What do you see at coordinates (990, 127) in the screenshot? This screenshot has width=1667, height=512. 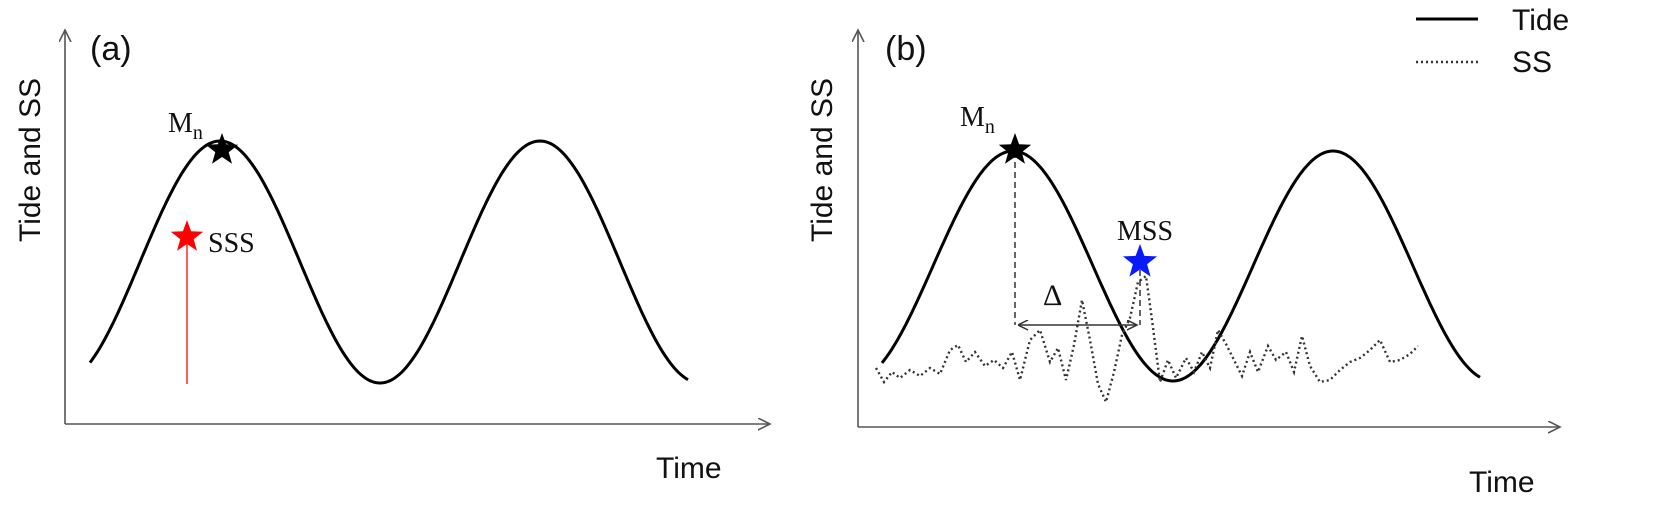 I see `panel-b-peak-sub: n` at bounding box center [990, 127].